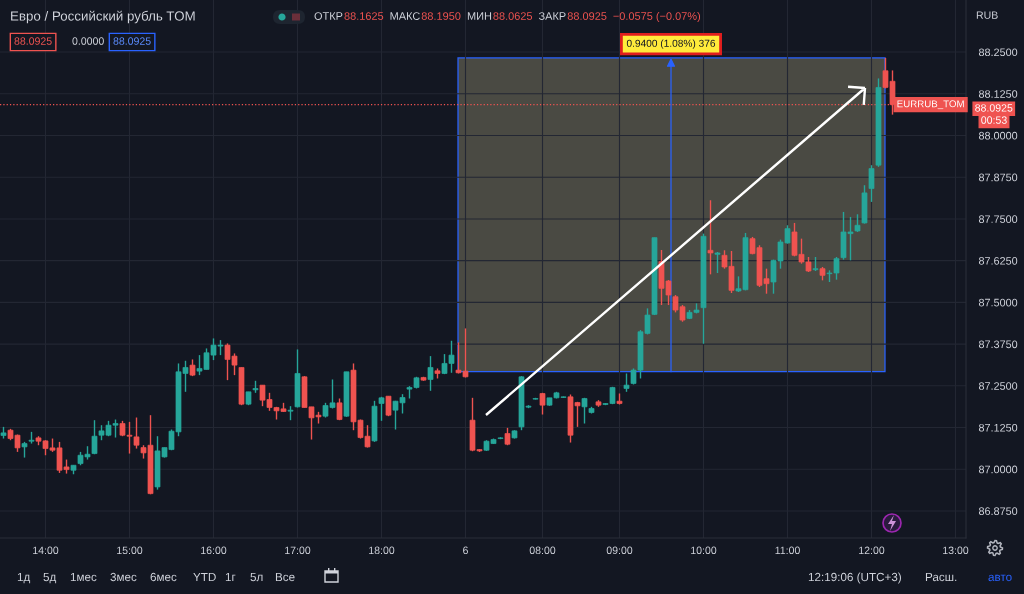 The width and height of the screenshot is (1024, 594). Describe the element at coordinates (256, 577) in the screenshot. I see `text: 5л` at that location.